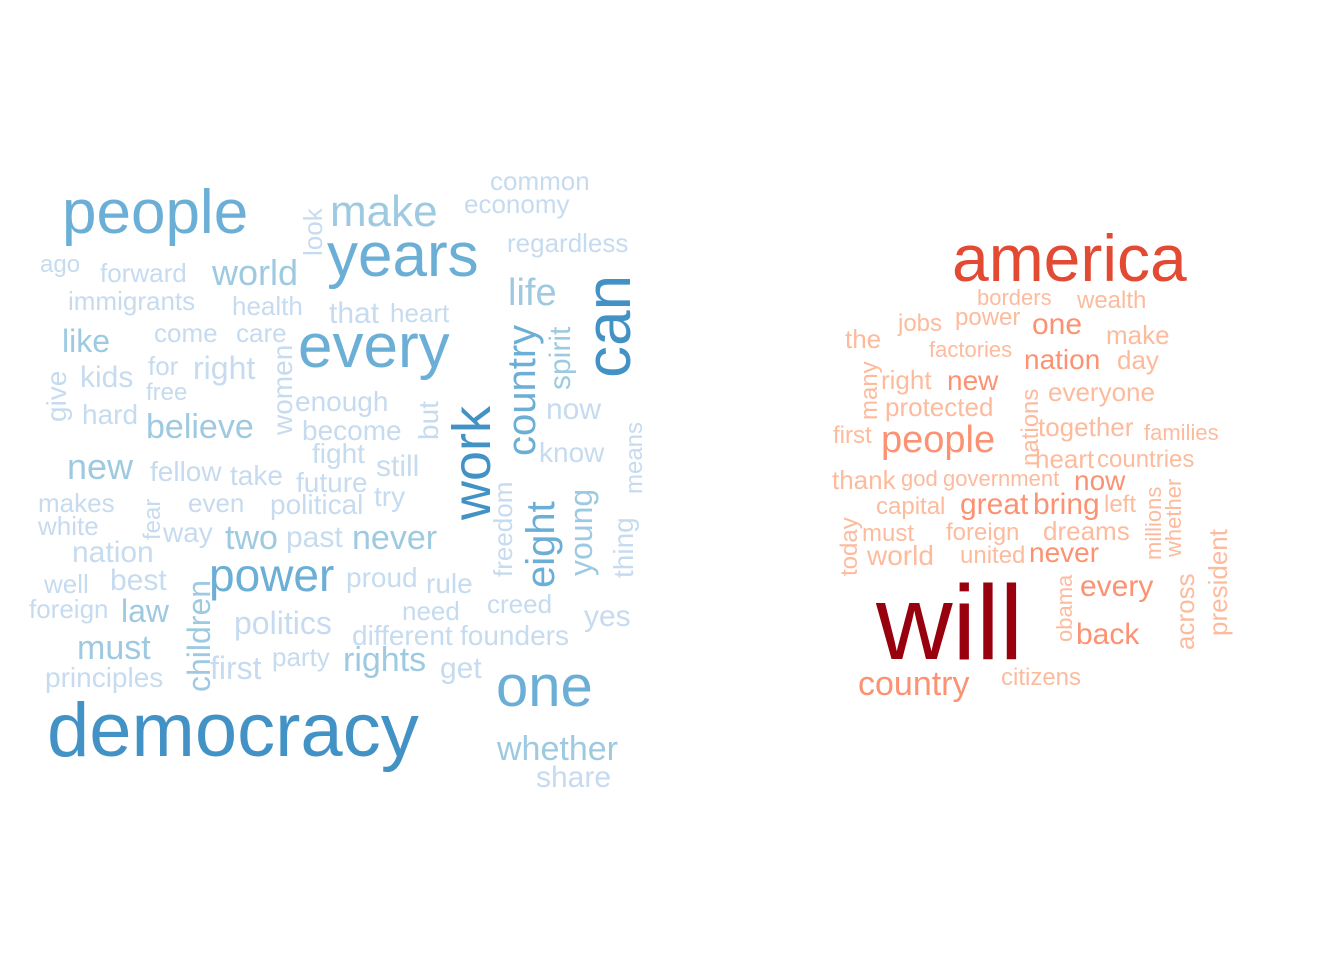  What do you see at coordinates (1145, 459) in the screenshot?
I see `word: countries` at bounding box center [1145, 459].